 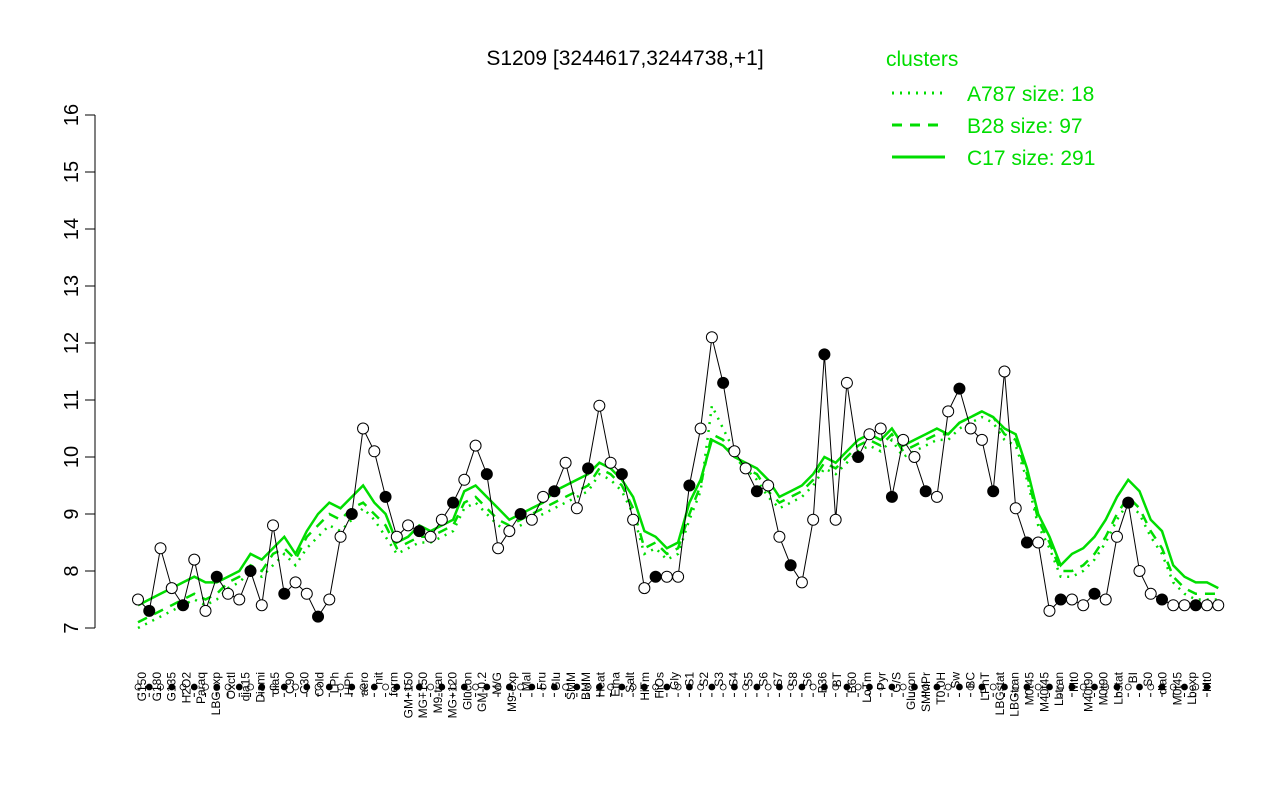 I want to click on x-tick-label: Sw, so click(x=956, y=680).